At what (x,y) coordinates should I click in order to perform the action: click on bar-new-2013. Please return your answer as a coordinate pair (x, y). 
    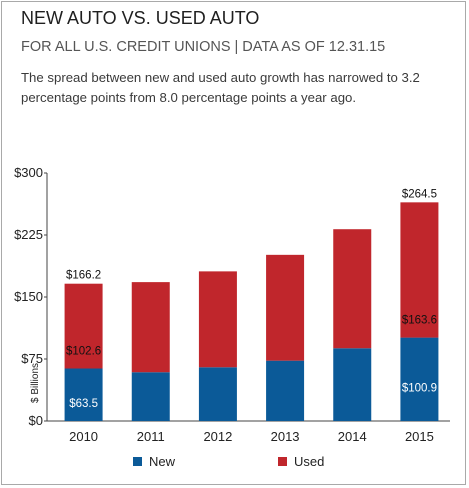
    Looking at the image, I should click on (285, 390).